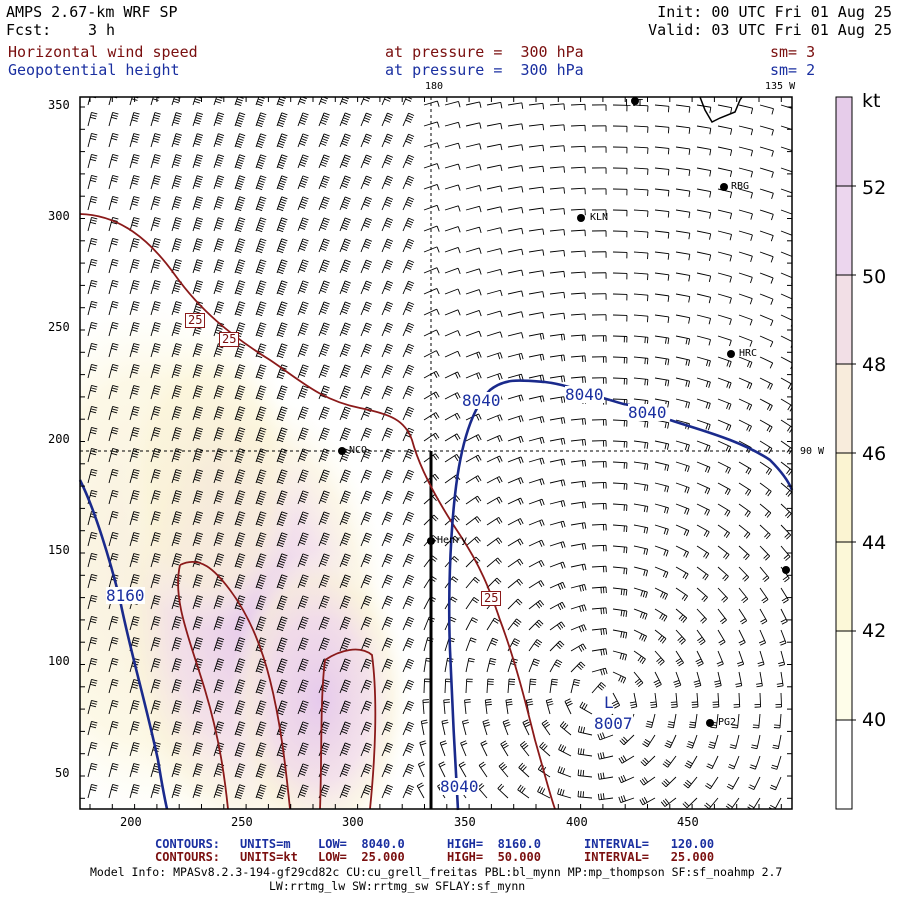  What do you see at coordinates (844, 230) in the screenshot?
I see `colorbar-swatch` at bounding box center [844, 230].